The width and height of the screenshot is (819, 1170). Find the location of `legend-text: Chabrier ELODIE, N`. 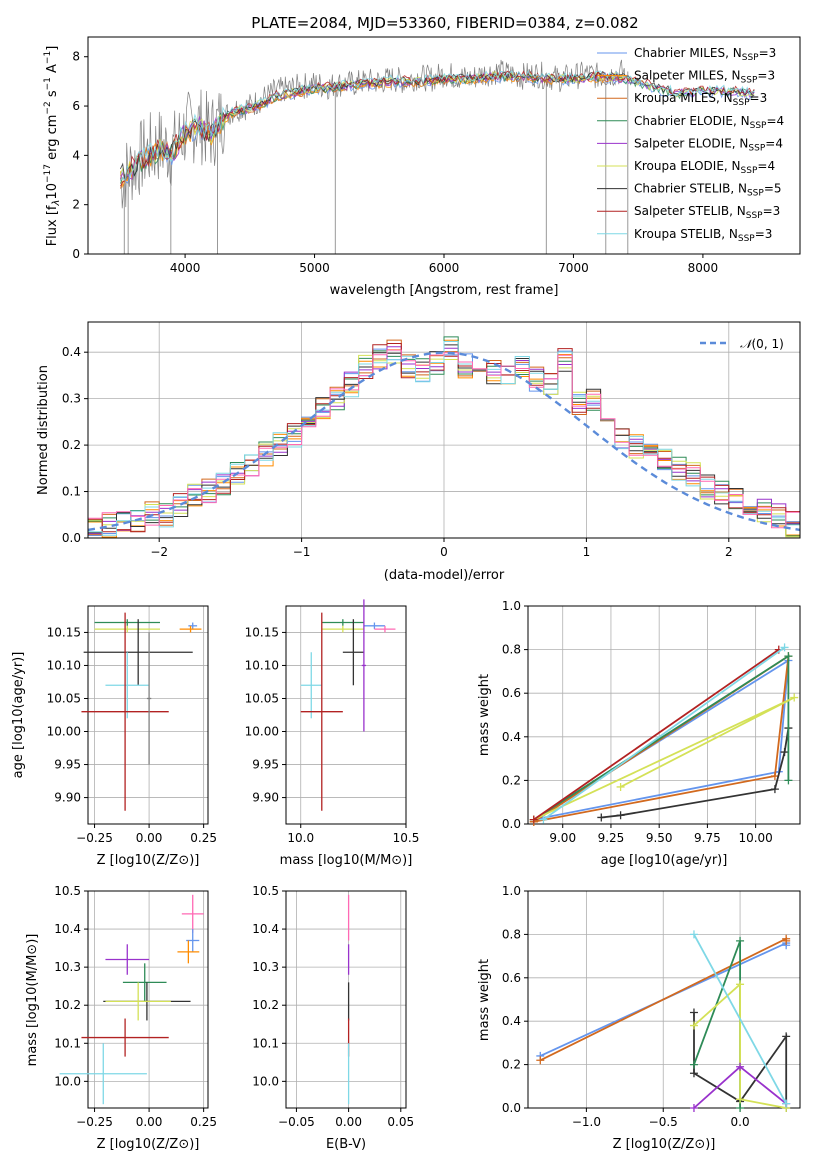

legend-text: Chabrier ELODIE, N is located at coordinates (692, 121).